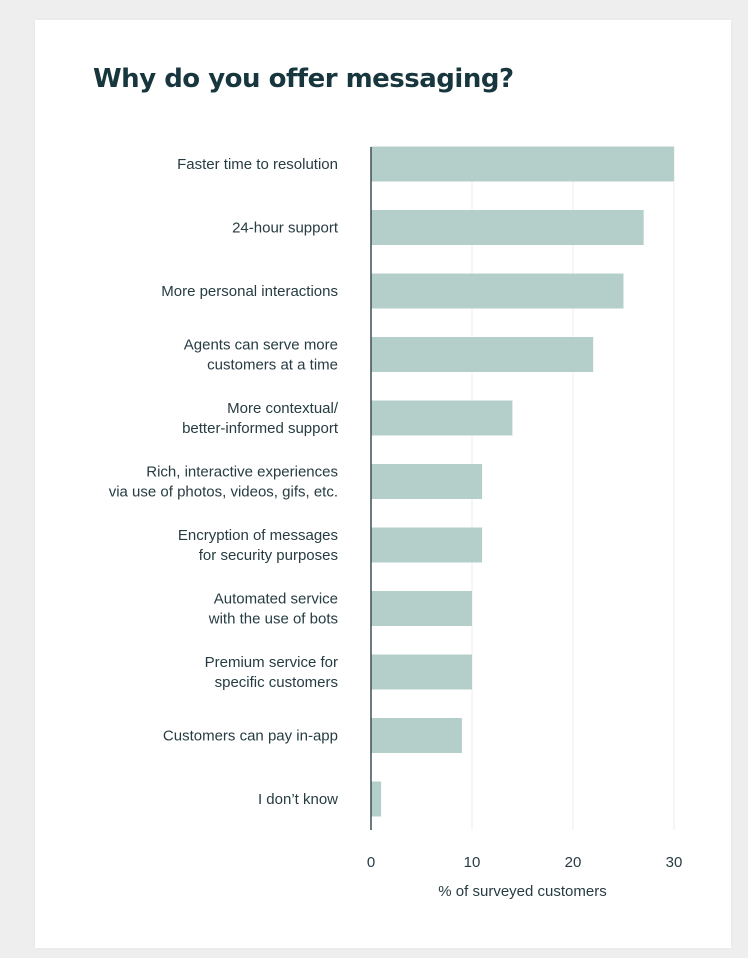  What do you see at coordinates (249, 291) in the screenshot?
I see `category-label: More personal interactions` at bounding box center [249, 291].